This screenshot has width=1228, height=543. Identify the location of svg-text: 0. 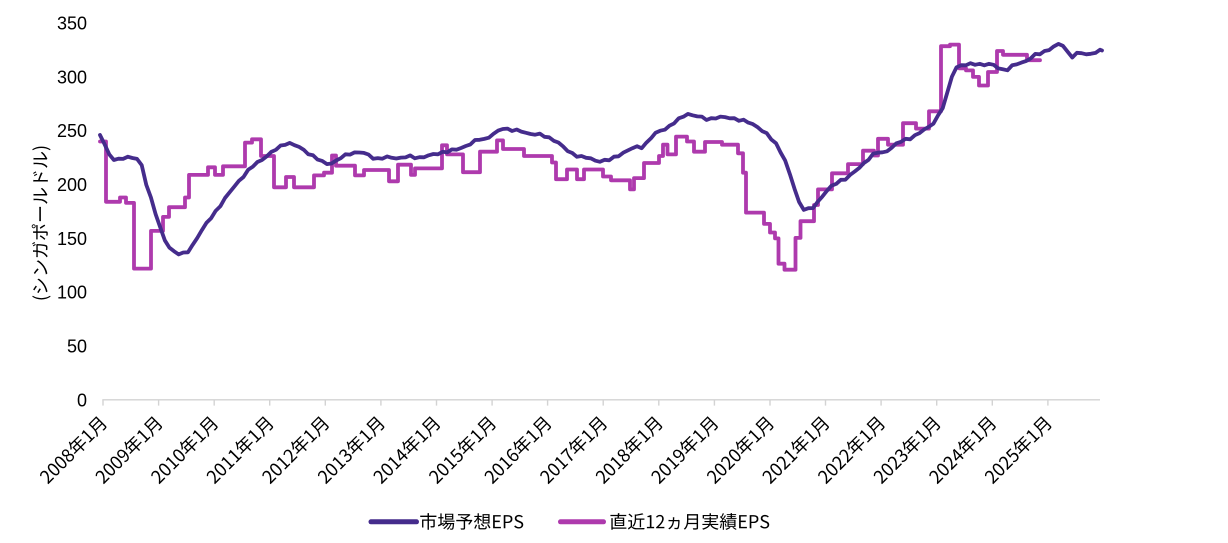
(82, 400).